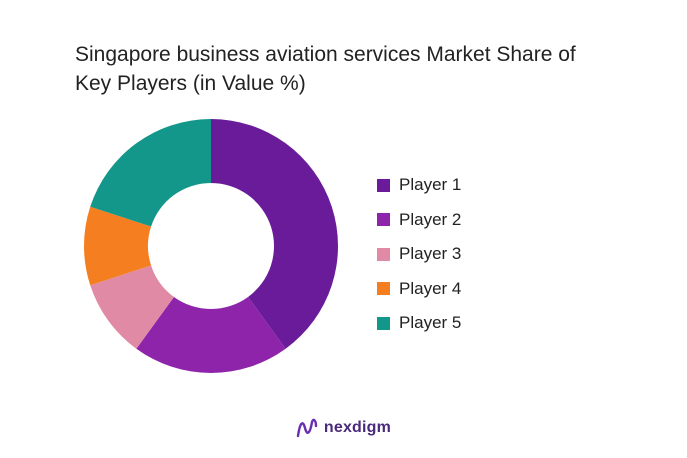 The width and height of the screenshot is (687, 458). Describe the element at coordinates (430, 185) in the screenshot. I see `legend-label: Player 1` at that location.